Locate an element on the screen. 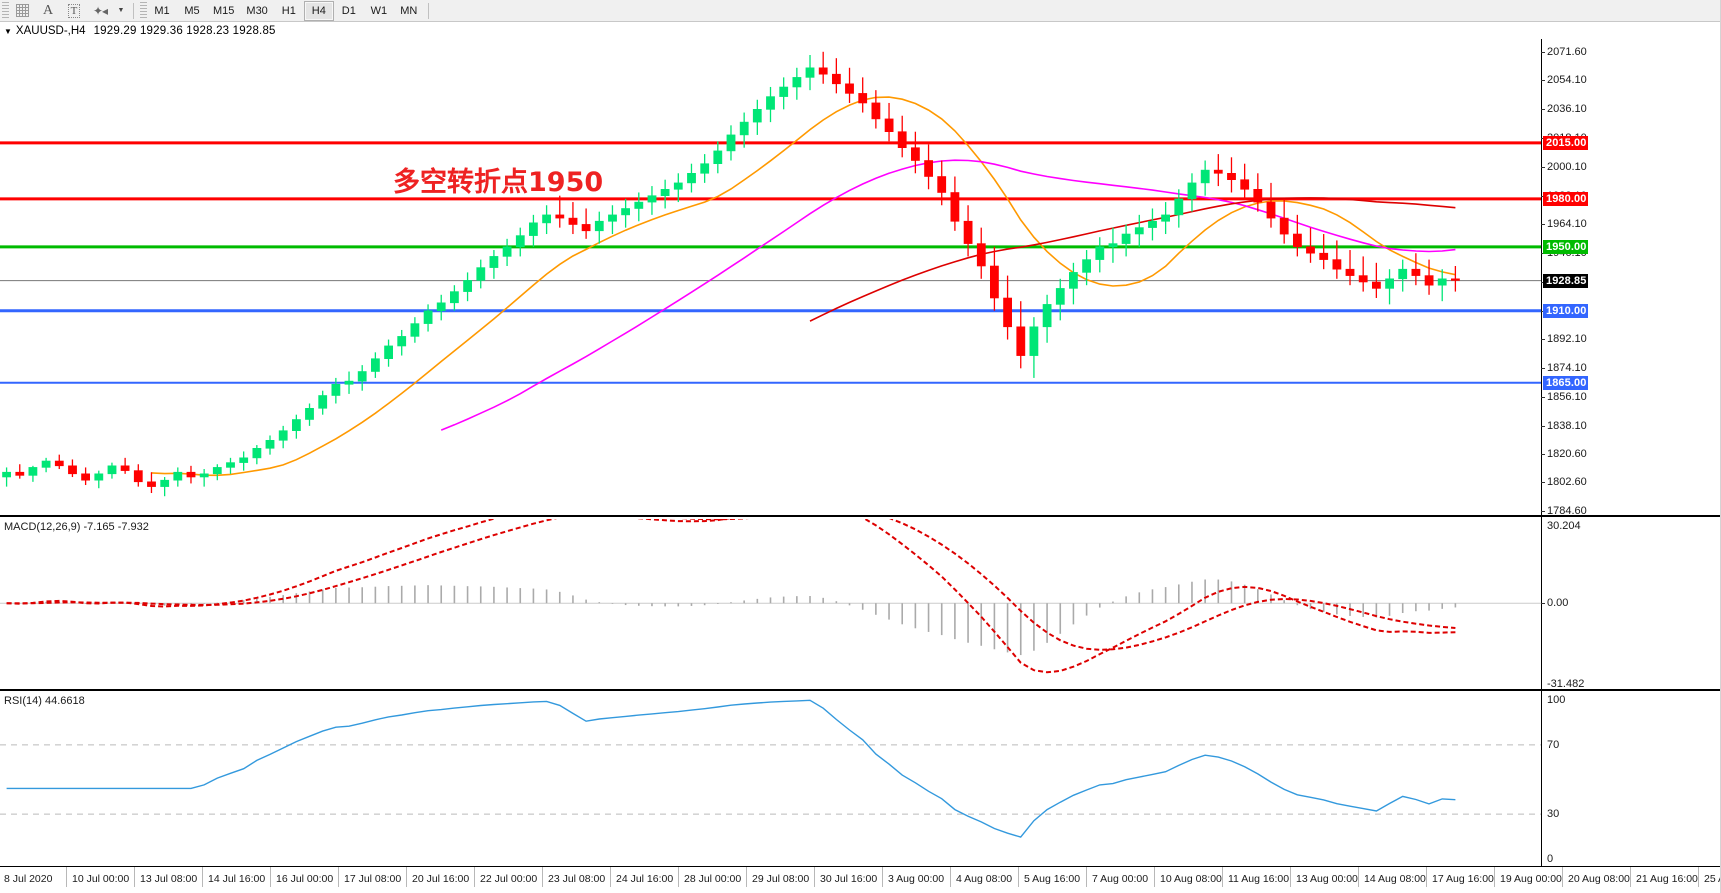 Image resolution: width=1721 pixels, height=893 pixels. timeframe-h1: H1 is located at coordinates (288, 10).